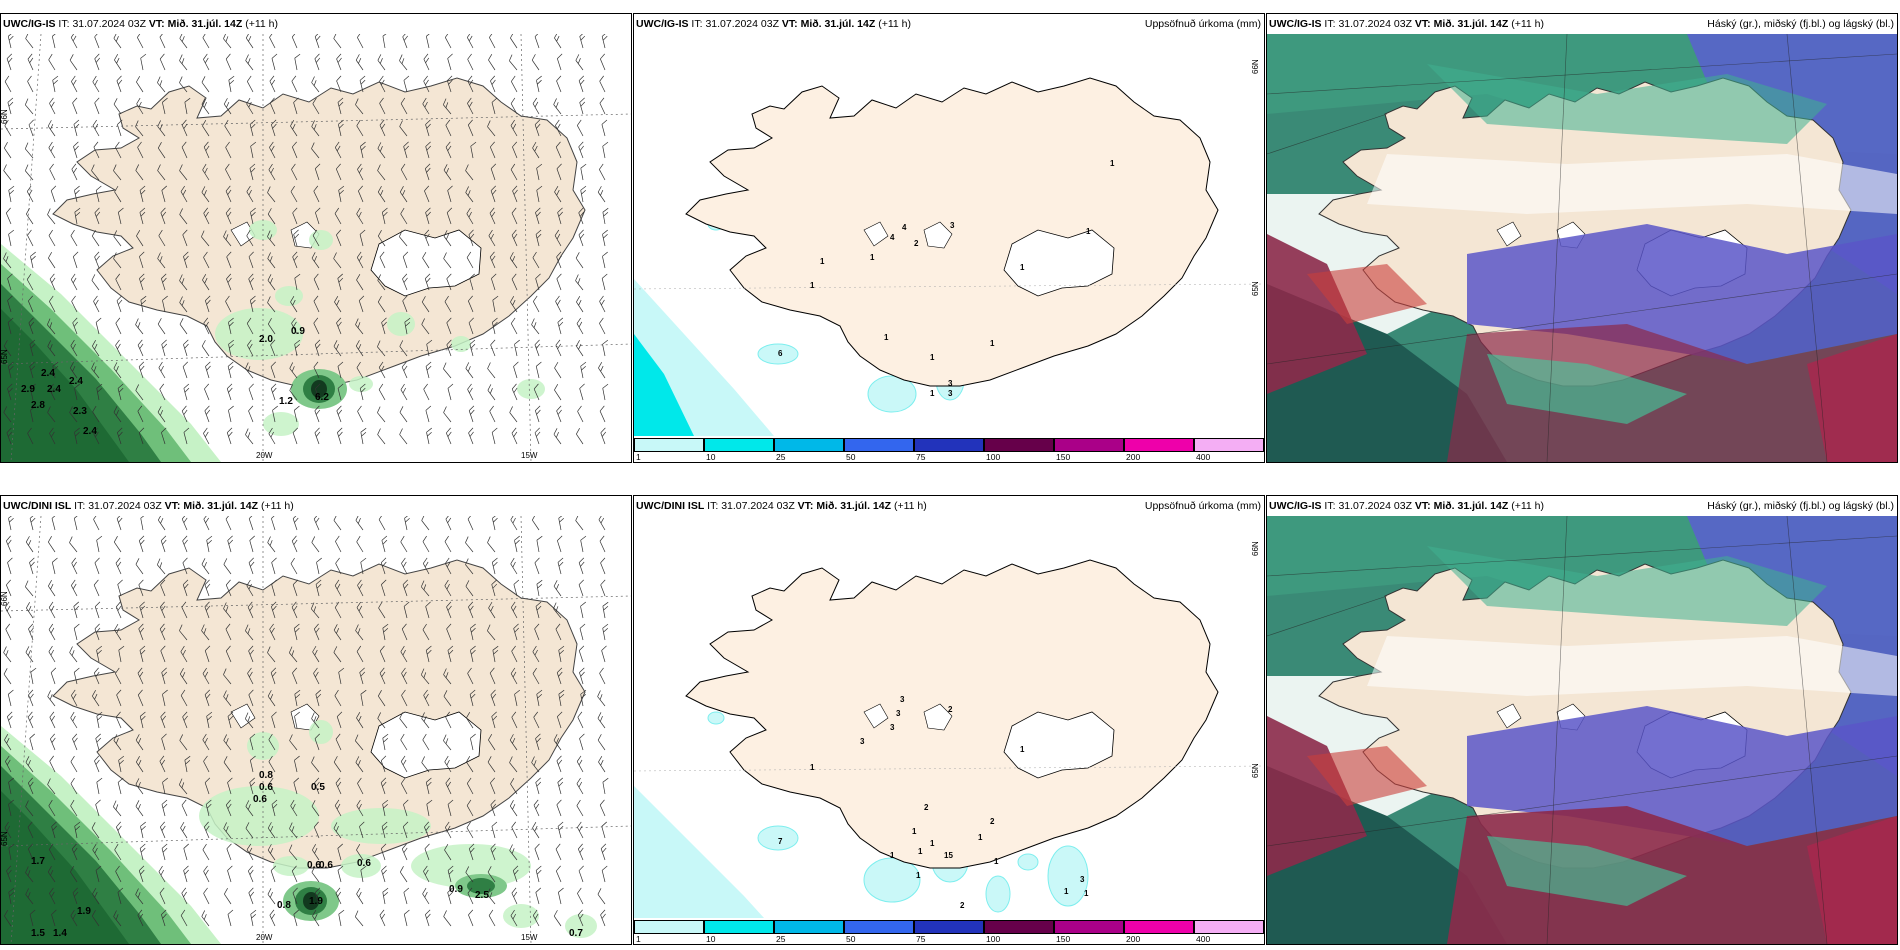  Describe the element at coordinates (781, 457) in the screenshot. I see `colorbar-tick: 25` at that location.